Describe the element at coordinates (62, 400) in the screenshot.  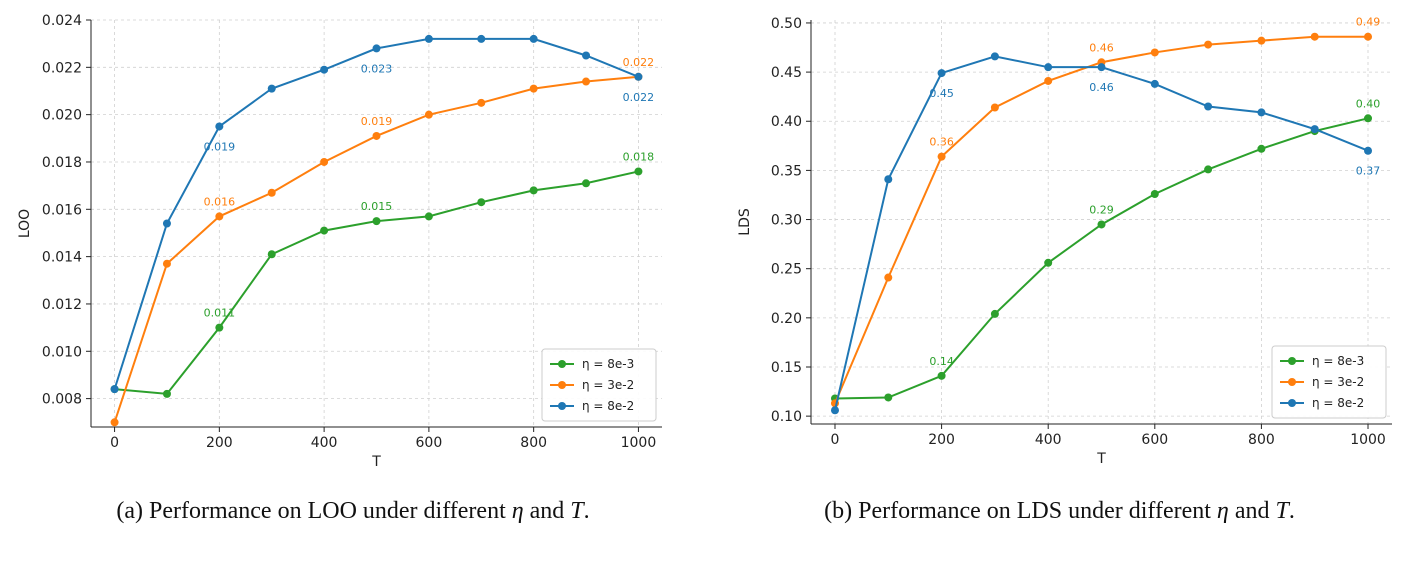
I see `y-tick-label: 0.008` at that location.